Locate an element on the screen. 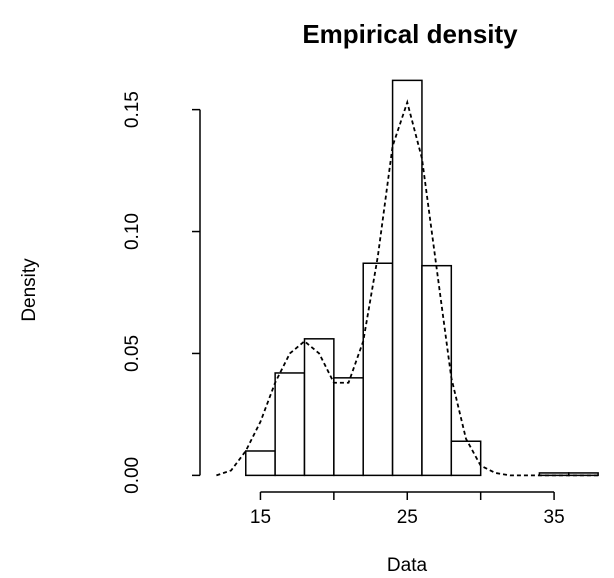 Image resolution: width=614 pixels, height=578 pixels. y-tick-label: 0.00 is located at coordinates (132, 475).